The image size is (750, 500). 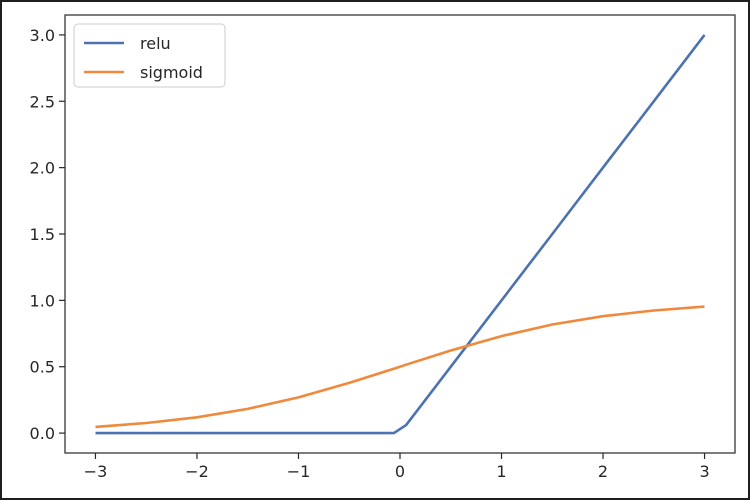 What do you see at coordinates (42, 433) in the screenshot?
I see `y-tick-label: 0.0` at bounding box center [42, 433].